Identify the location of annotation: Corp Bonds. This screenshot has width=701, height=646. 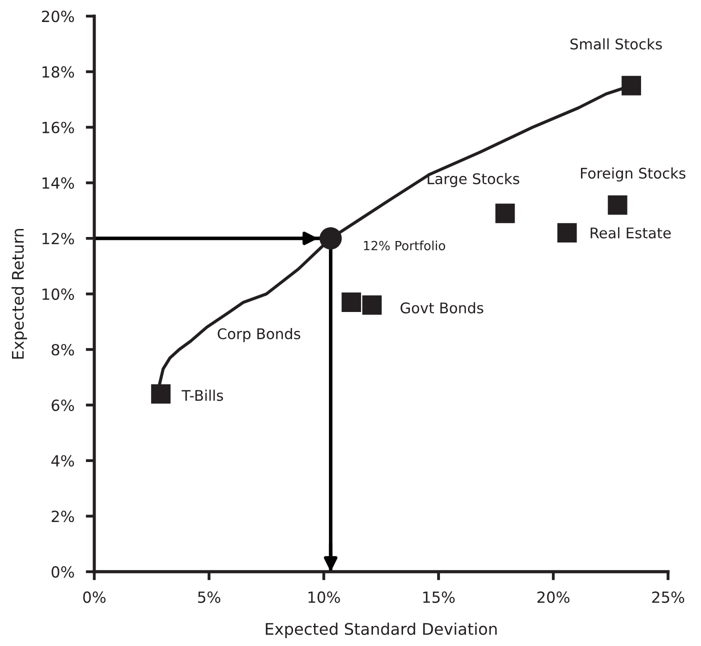
(259, 335).